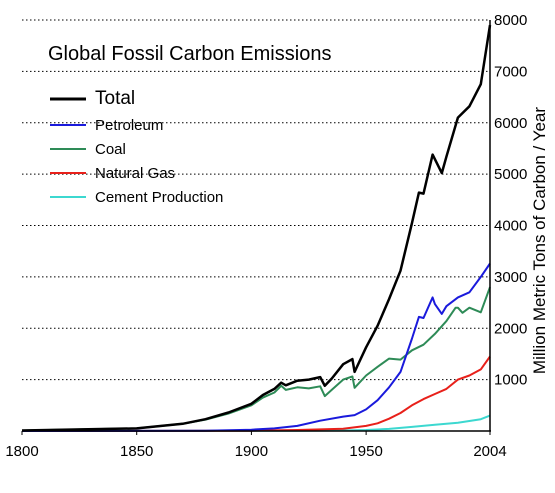  I want to click on chart-title: Global Fossil Carbon Emissions, so click(189, 54).